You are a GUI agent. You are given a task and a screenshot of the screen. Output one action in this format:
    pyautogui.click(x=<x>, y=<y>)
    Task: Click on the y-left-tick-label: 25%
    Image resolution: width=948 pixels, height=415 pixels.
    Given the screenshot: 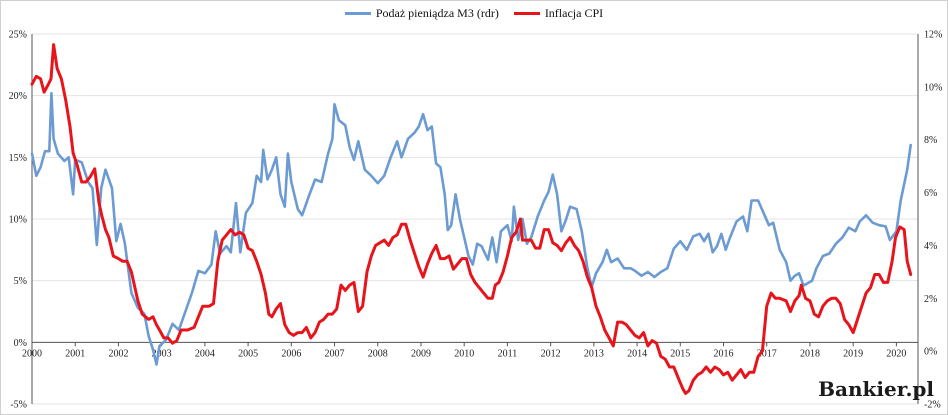 What is the action you would take?
    pyautogui.click(x=18, y=35)
    